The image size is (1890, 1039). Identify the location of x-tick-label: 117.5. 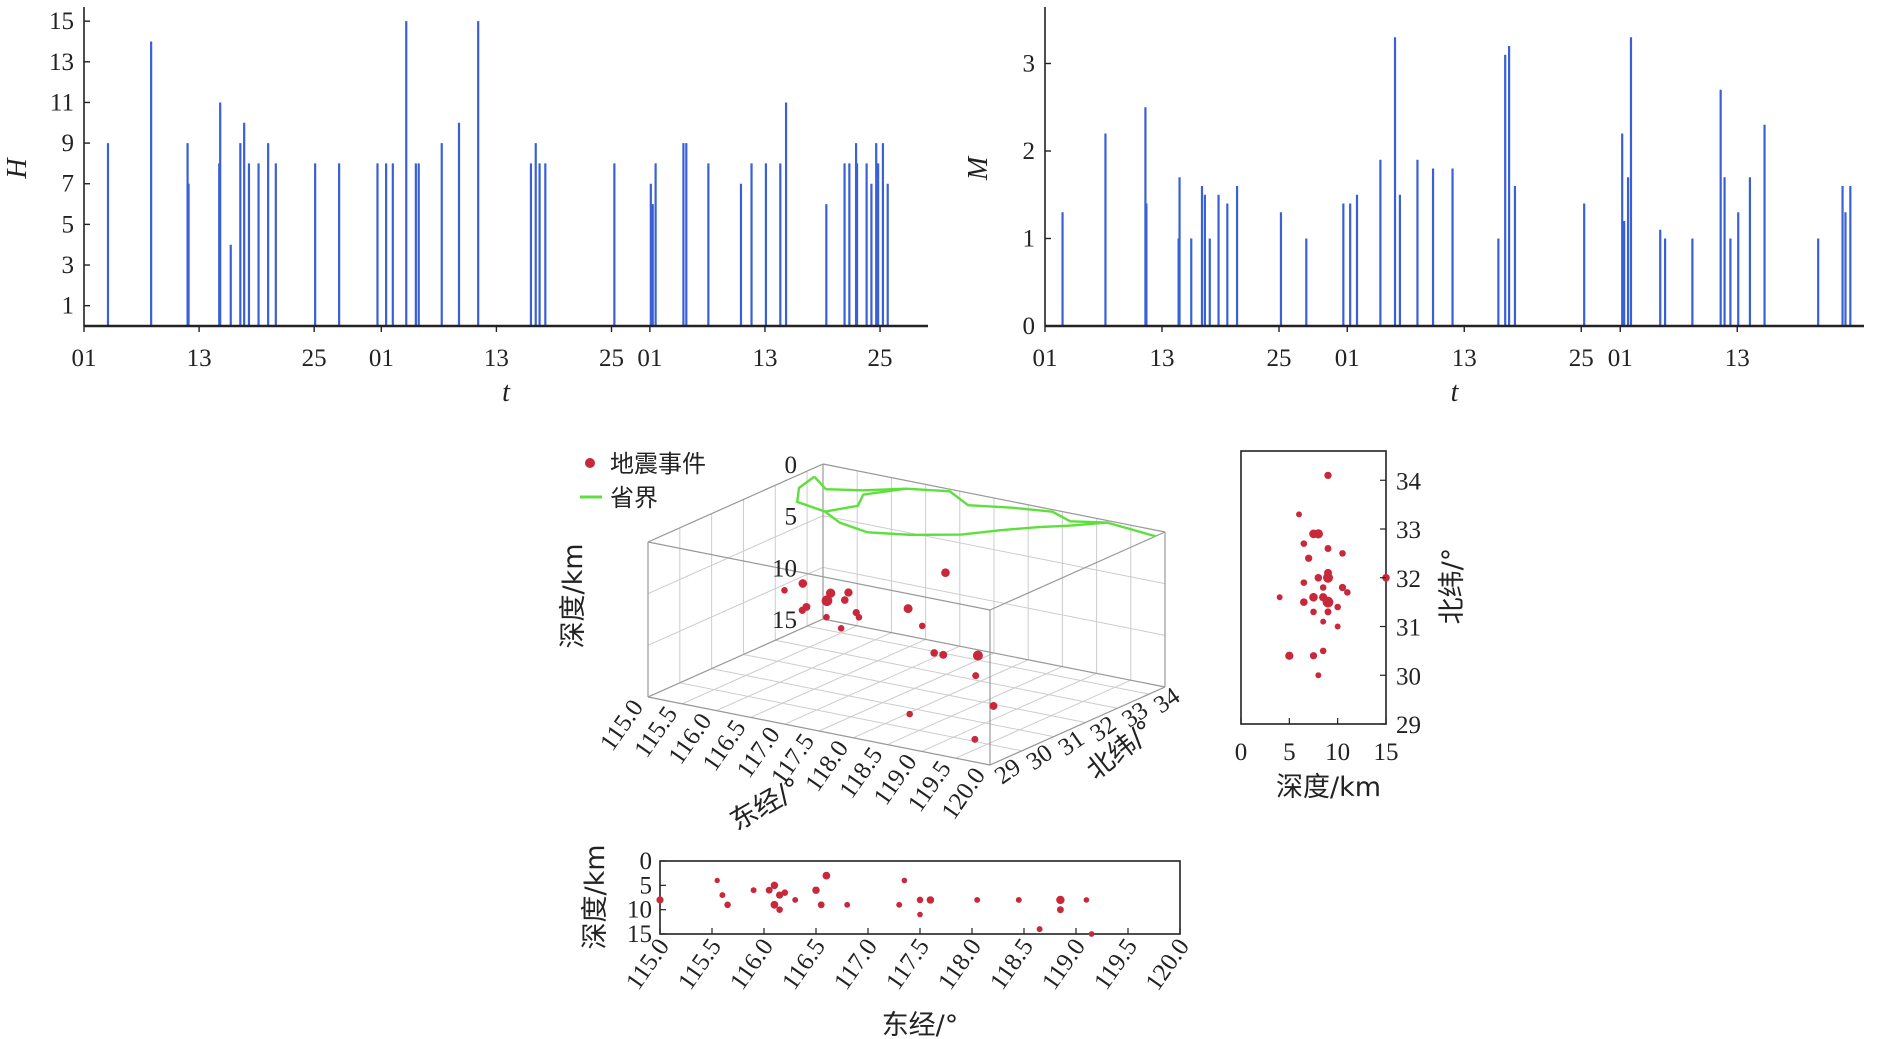
(908, 964).